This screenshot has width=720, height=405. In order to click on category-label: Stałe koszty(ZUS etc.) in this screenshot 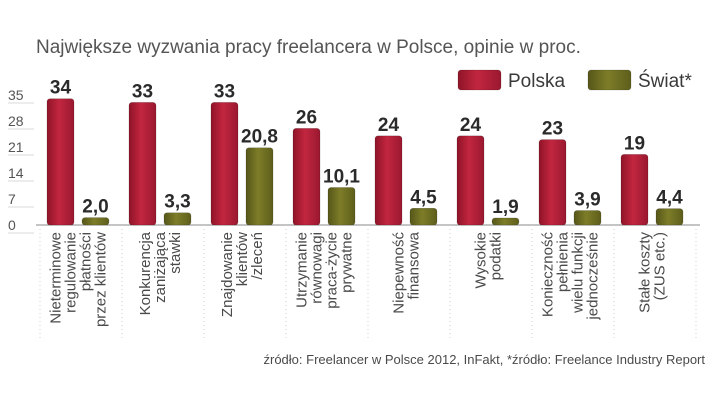, I will do `click(653, 272)`.